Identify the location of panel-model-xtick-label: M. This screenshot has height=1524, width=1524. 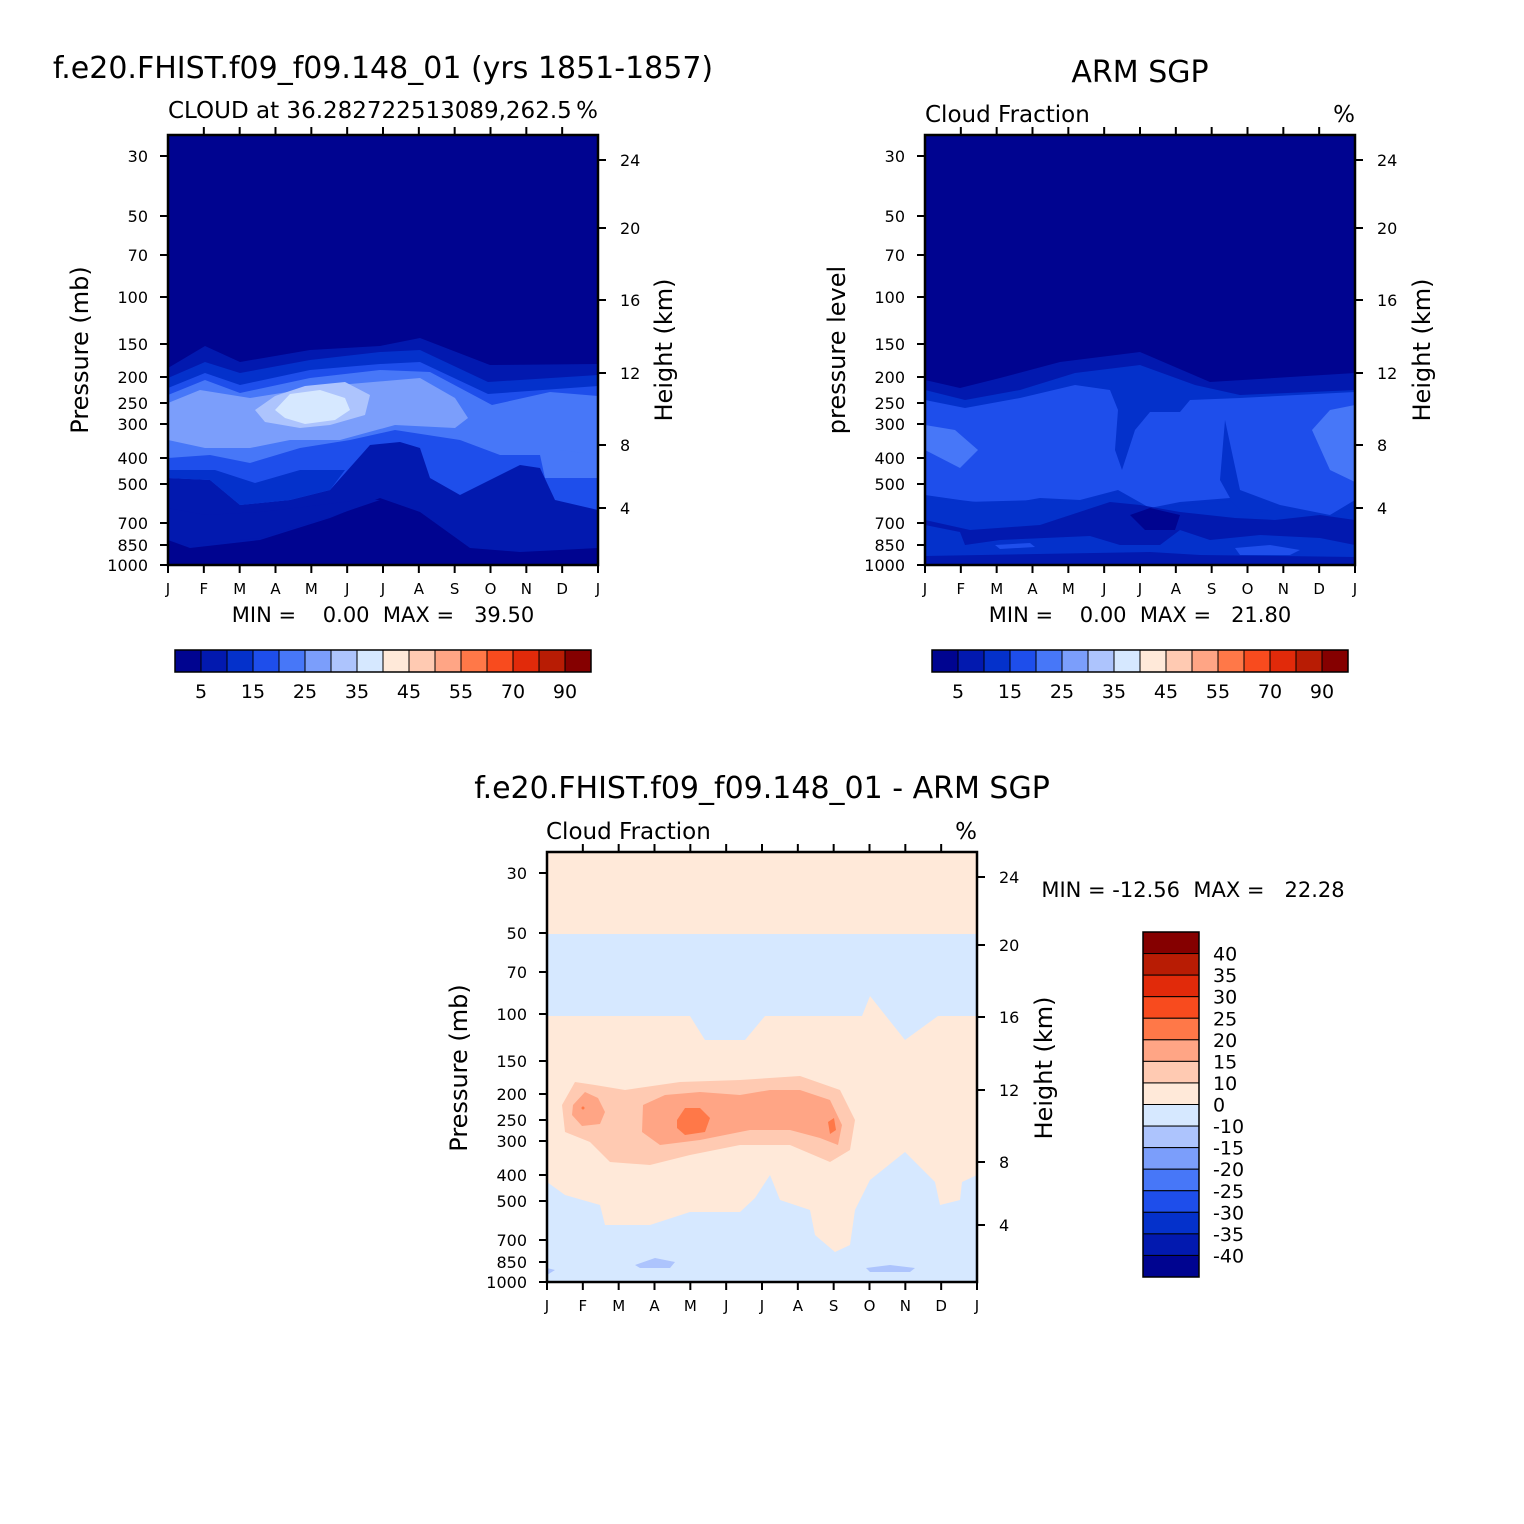
(311, 589).